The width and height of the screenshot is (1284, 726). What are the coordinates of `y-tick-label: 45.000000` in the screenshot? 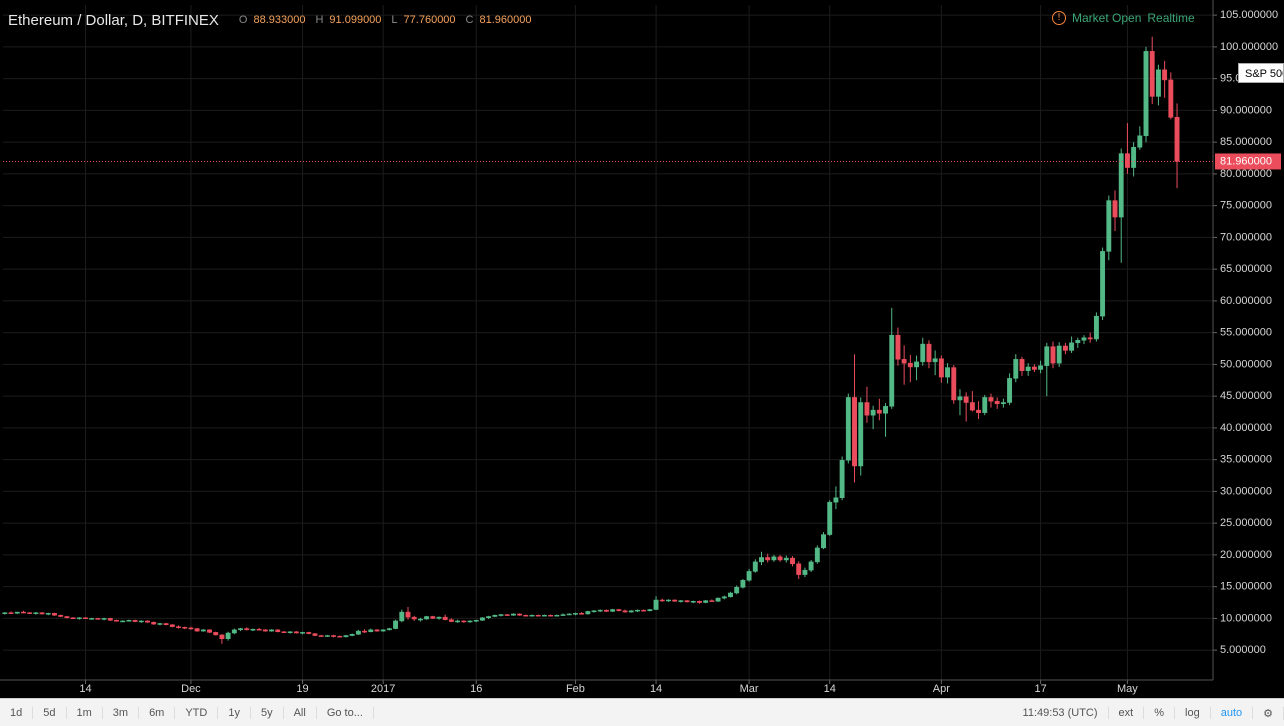 It's located at (1246, 396).